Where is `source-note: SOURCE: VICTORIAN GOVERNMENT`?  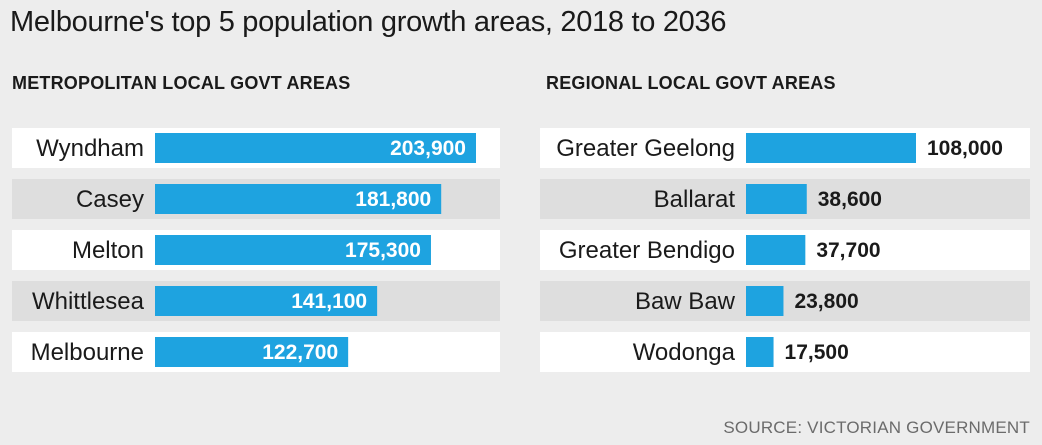
source-note: SOURCE: VICTORIAN GOVERNMENT is located at coordinates (876, 427).